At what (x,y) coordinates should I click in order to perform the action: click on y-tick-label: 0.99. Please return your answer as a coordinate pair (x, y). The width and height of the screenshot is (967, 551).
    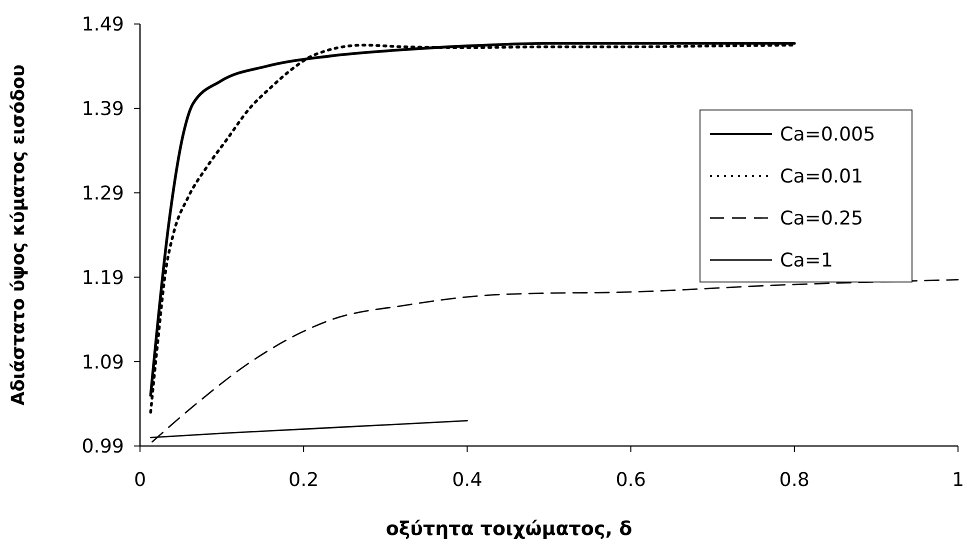
    Looking at the image, I should click on (103, 447).